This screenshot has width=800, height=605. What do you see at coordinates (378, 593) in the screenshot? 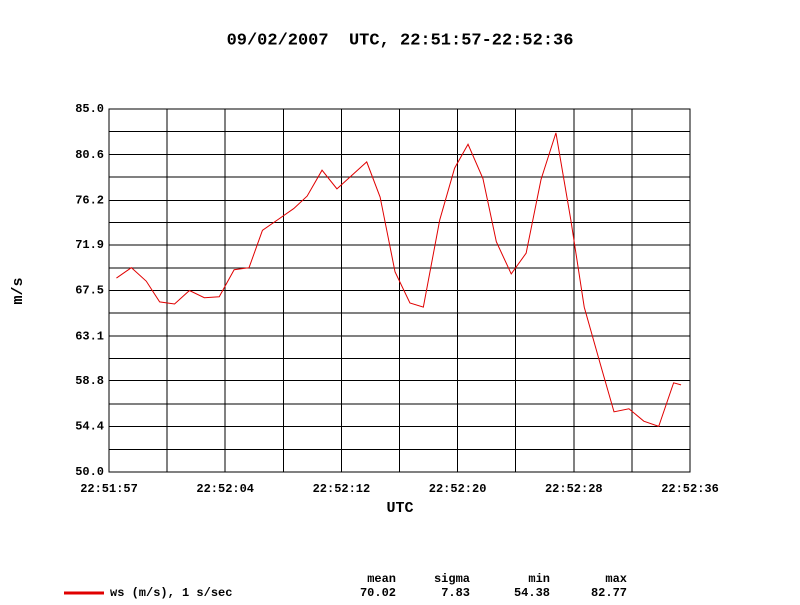
I see `stat-value: 70.02` at bounding box center [378, 593].